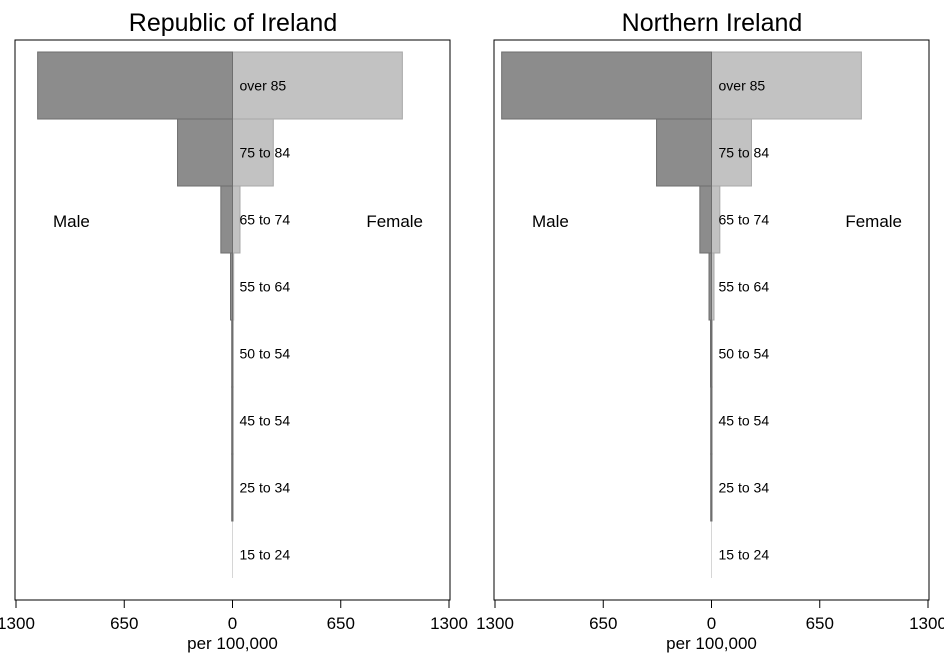 The width and height of the screenshot is (944, 654). What do you see at coordinates (712, 23) in the screenshot?
I see `chart-title: Northern Ireland` at bounding box center [712, 23].